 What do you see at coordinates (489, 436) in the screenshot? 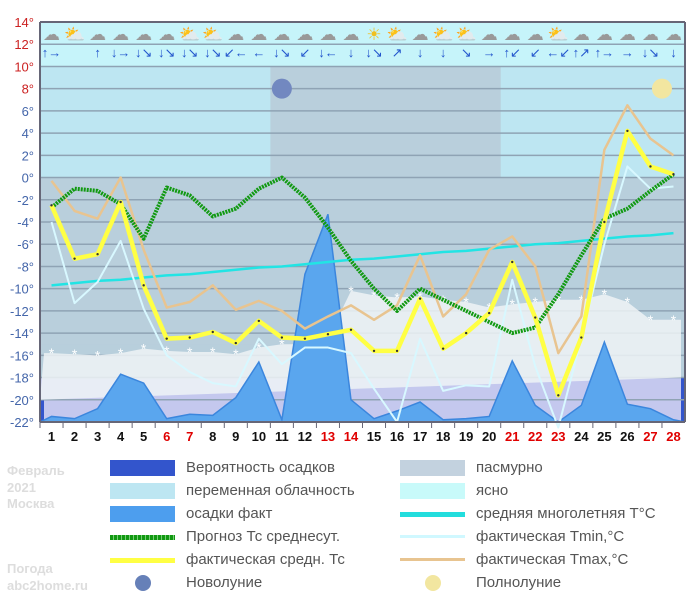
I see `x-tick-label: 20` at bounding box center [489, 436].